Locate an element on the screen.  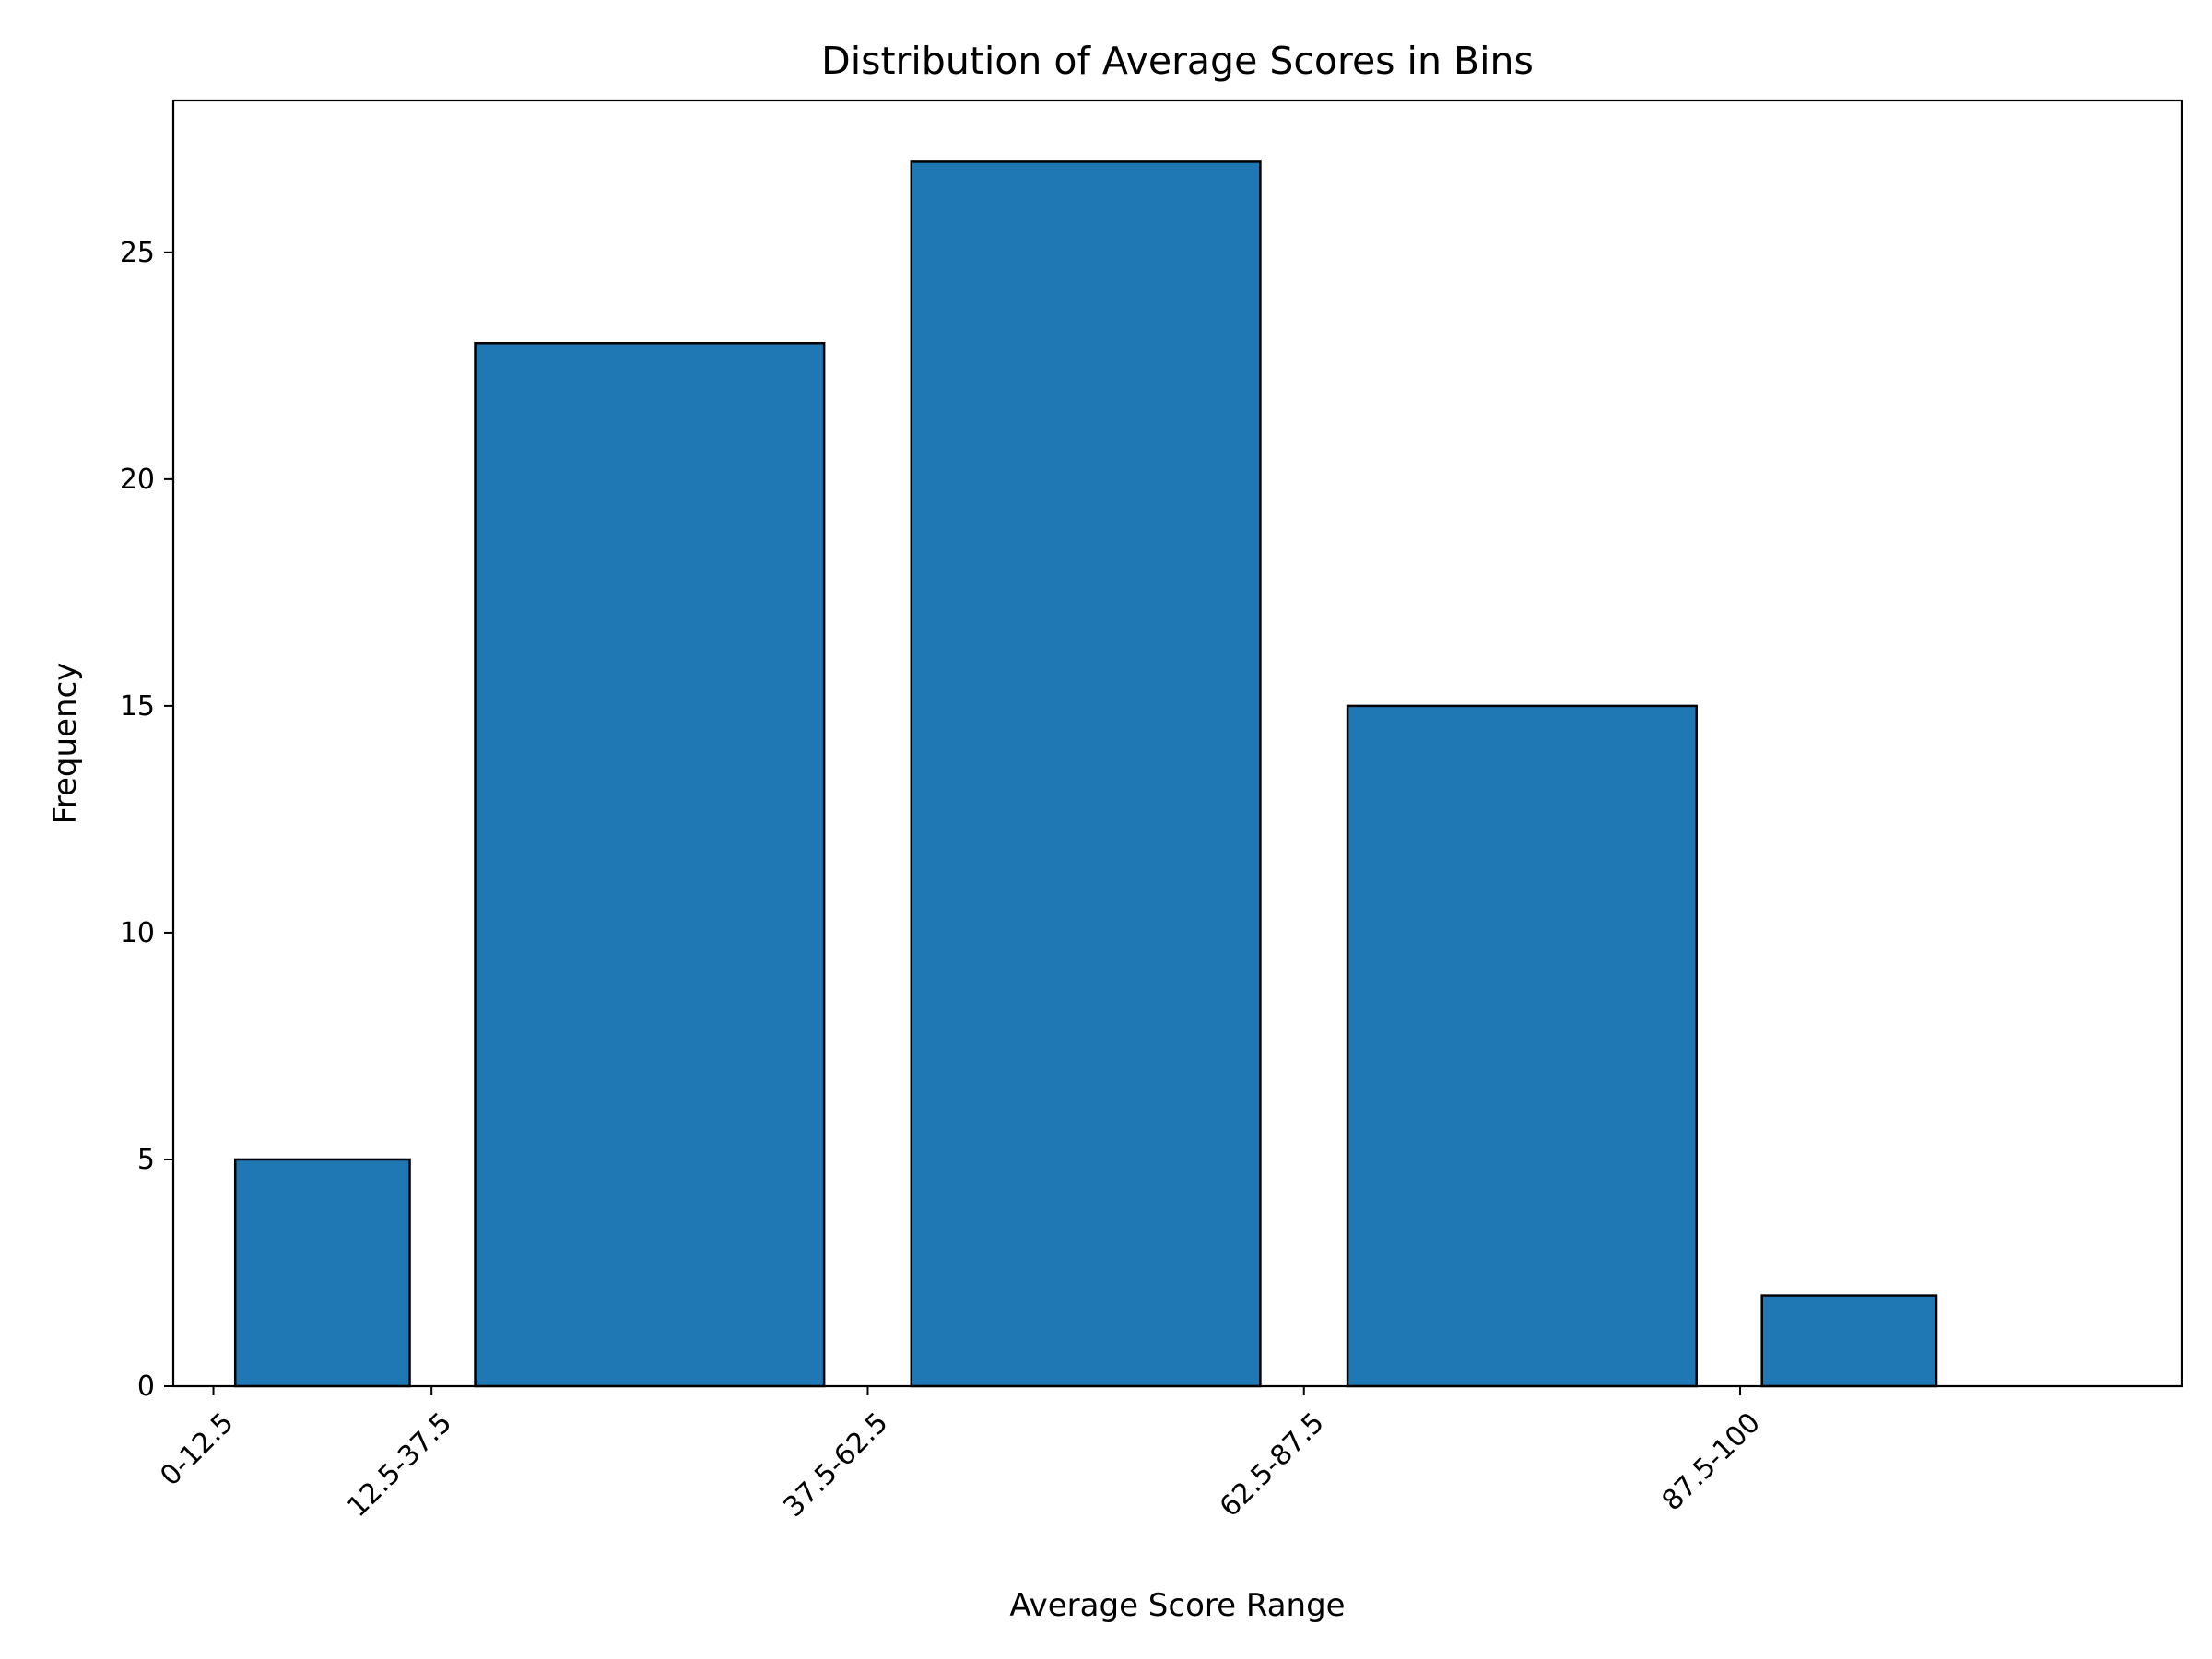
x-tick-label: 0-12.5 is located at coordinates (197, 1449).